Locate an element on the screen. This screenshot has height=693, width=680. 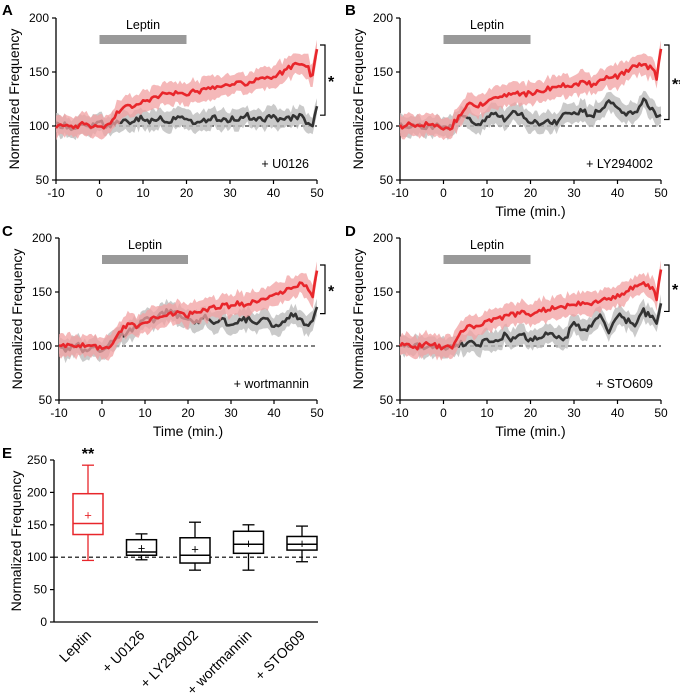
y-tick-label: 250 is located at coordinates (37, 460).